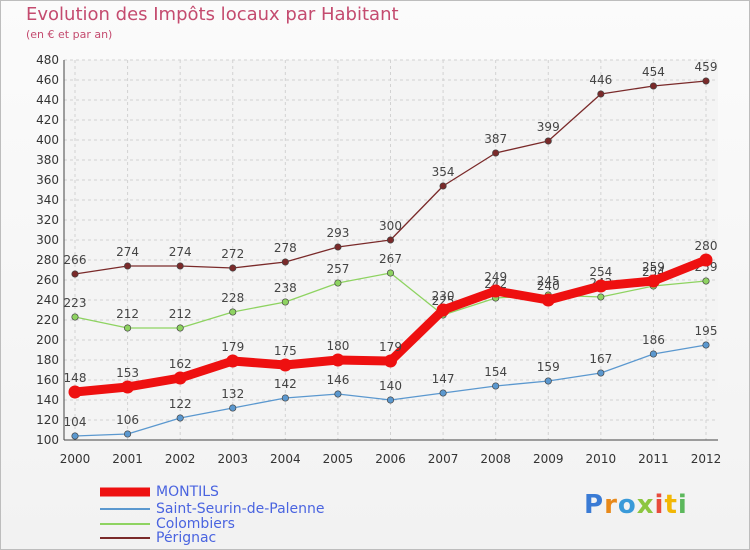  Describe the element at coordinates (47, 300) in the screenshot. I see `y-tick-label: 240` at that location.